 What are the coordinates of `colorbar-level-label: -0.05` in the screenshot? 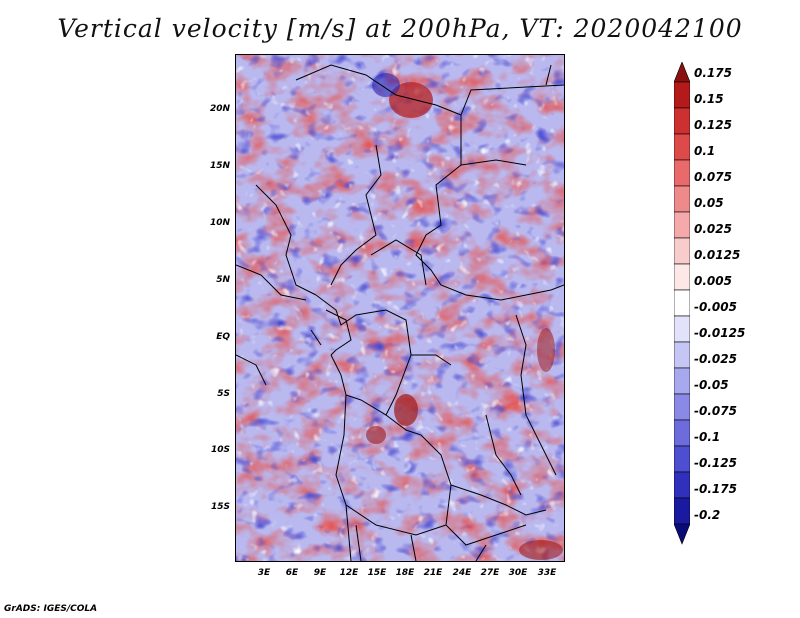 It's located at (711, 385).